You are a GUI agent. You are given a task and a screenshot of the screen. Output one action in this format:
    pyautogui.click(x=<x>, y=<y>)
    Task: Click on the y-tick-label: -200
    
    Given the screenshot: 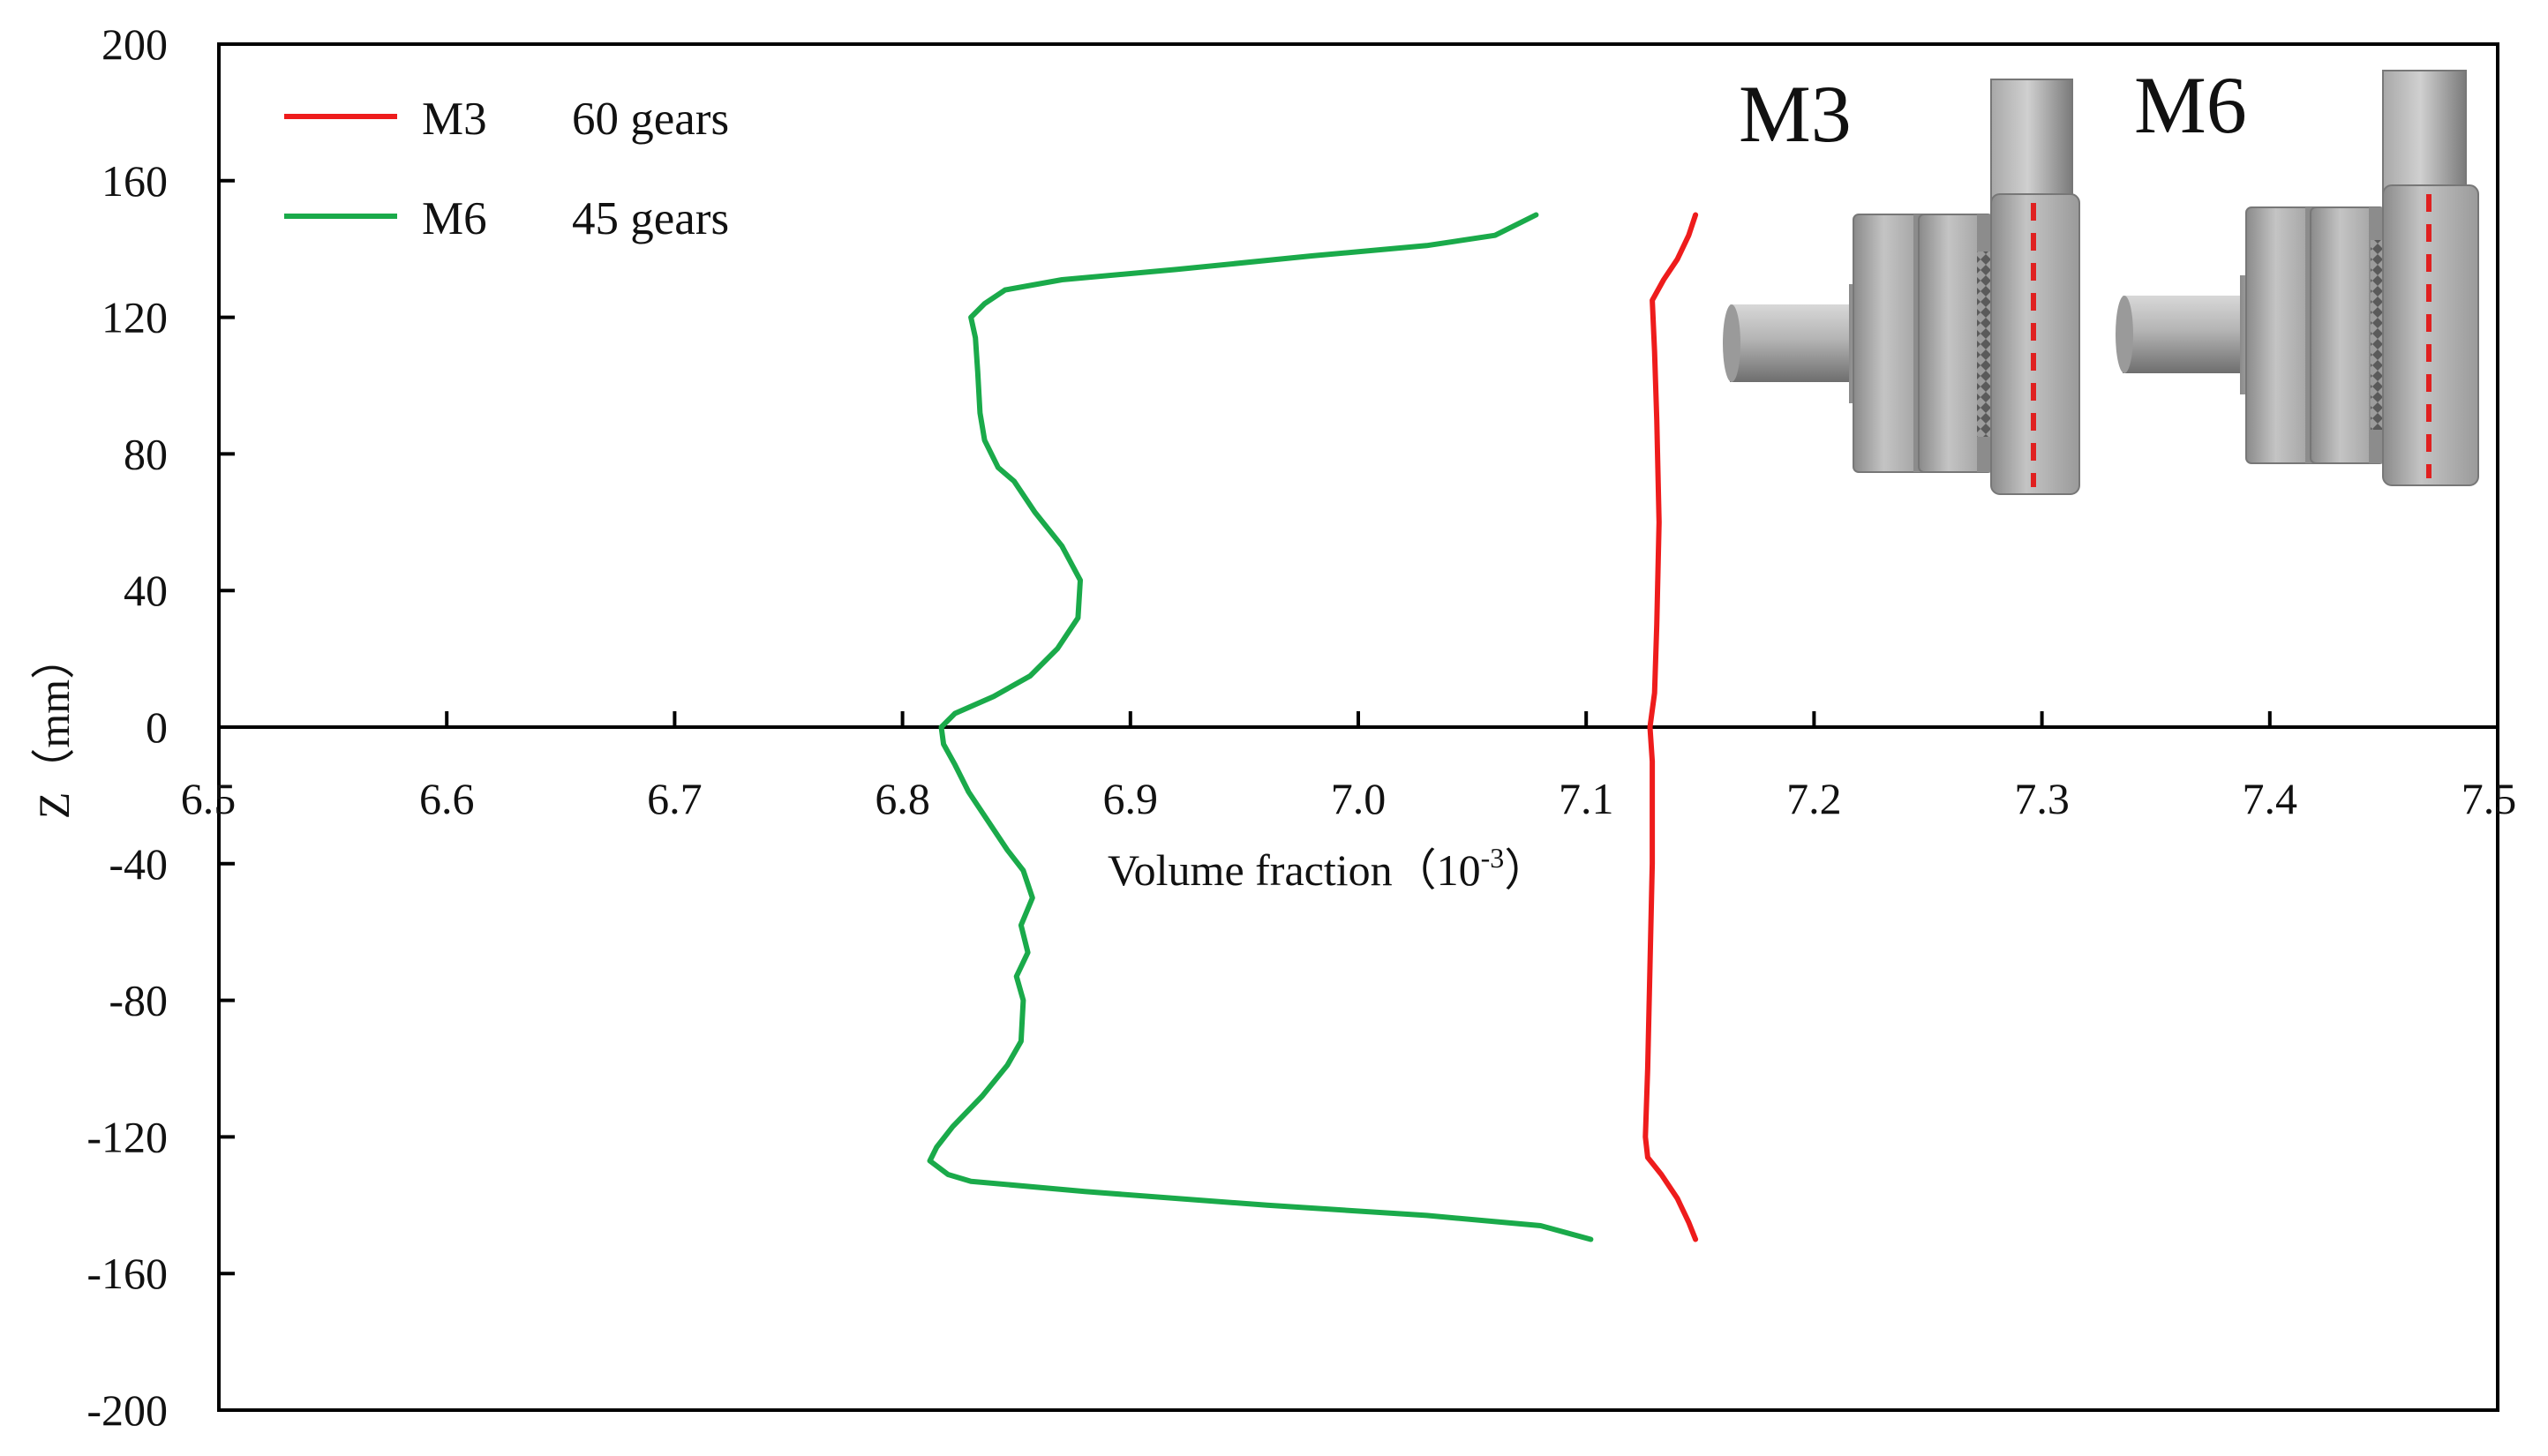 What is the action you would take?
    pyautogui.click(x=127, y=1410)
    